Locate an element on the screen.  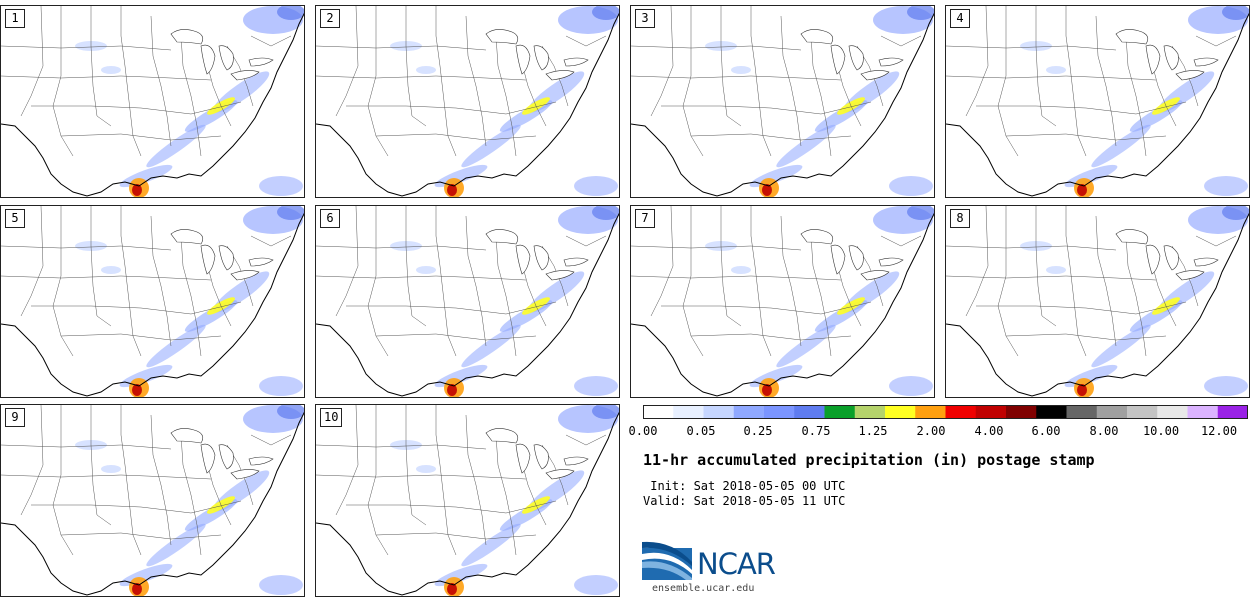
colorbar-border is located at coordinates (945, 412).